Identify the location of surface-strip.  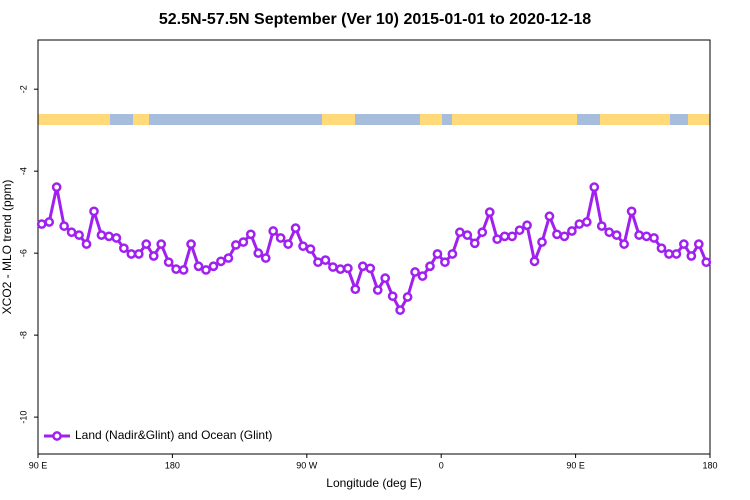
(374, 119).